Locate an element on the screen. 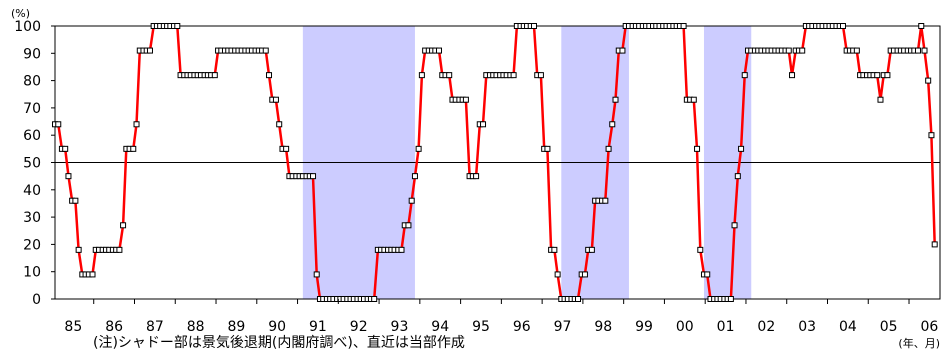  y-axis-unit-label: (%) is located at coordinates (20, 13).